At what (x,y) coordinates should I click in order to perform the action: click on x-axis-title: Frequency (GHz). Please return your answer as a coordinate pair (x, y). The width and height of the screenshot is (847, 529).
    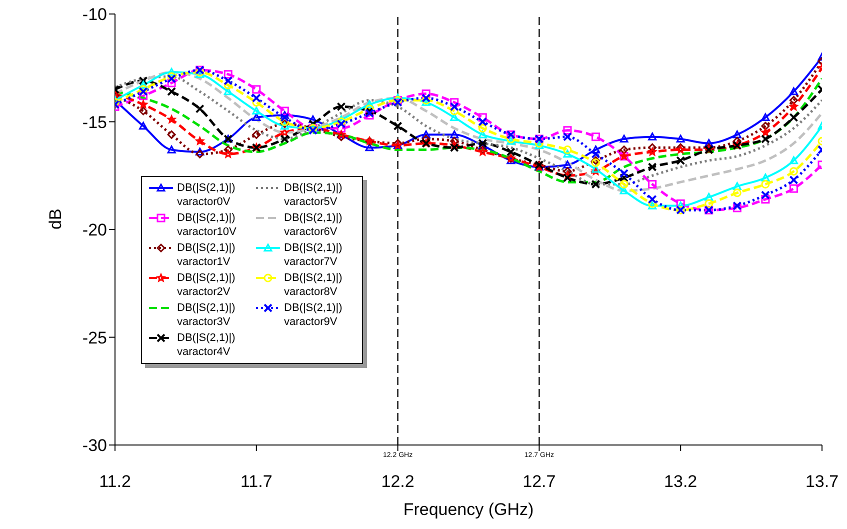
    Looking at the image, I should click on (468, 509).